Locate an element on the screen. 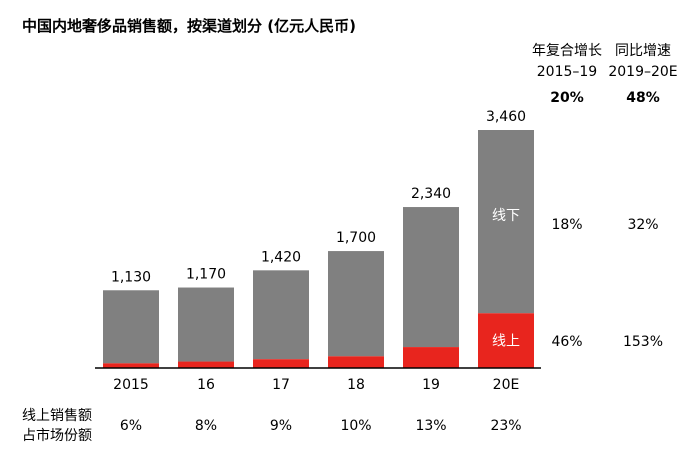 The image size is (688, 451). chart-title: 中国内地奢侈品销售额，按渠道划分 (亿元人民币) is located at coordinates (189, 26).